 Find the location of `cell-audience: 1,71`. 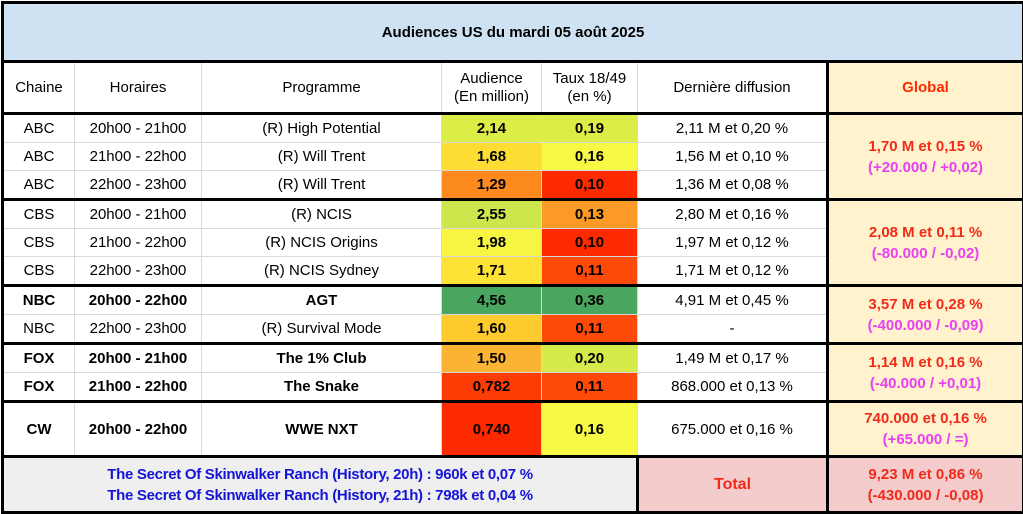

cell-audience: 1,71 is located at coordinates (492, 271).